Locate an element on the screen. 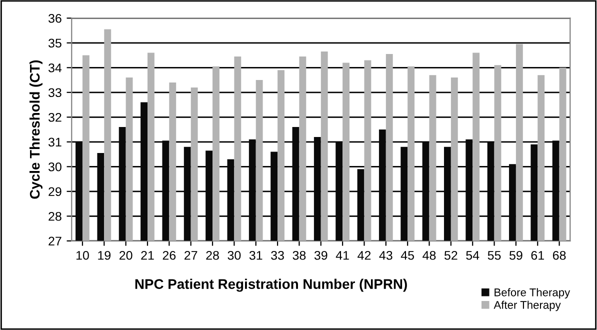 The height and width of the screenshot is (330, 597). y-tick-label: 33 is located at coordinates (55, 93).